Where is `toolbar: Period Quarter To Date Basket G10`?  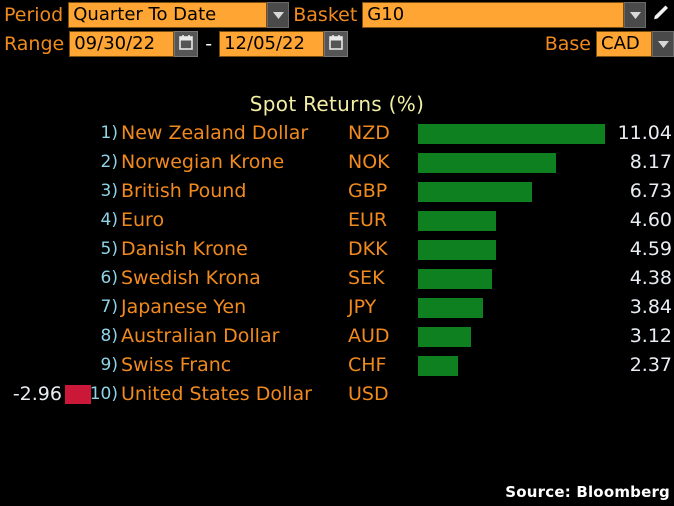
toolbar: Period Quarter To Date Basket G10 is located at coordinates (337, 29).